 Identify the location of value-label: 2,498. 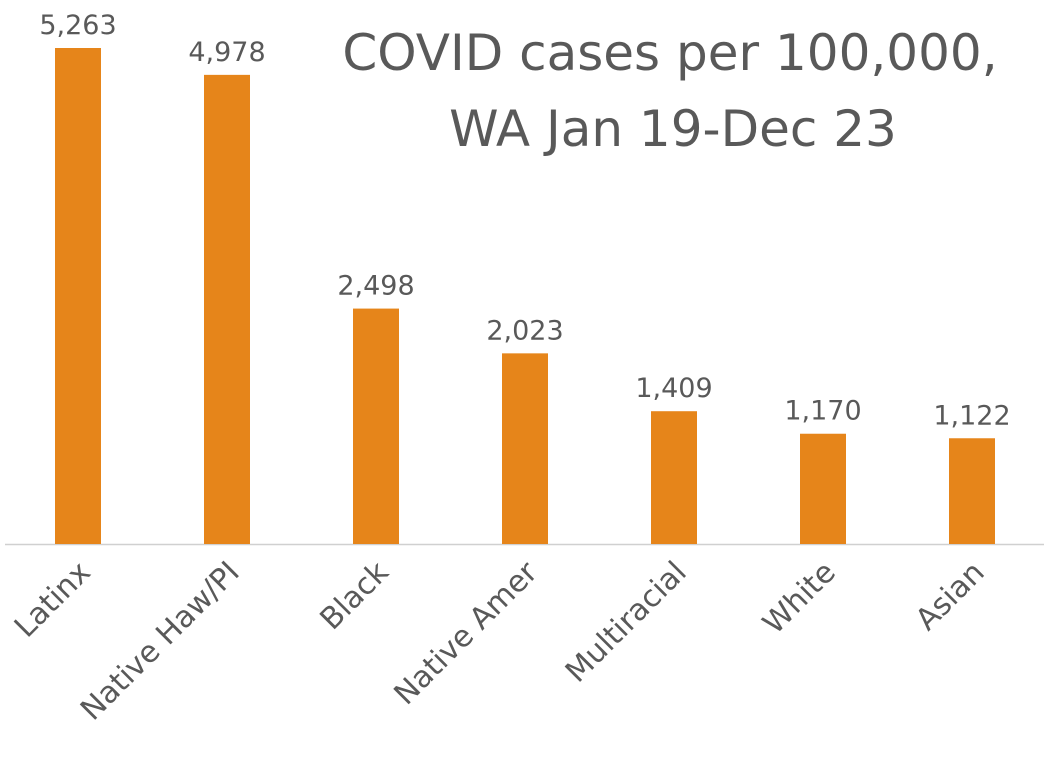
(375, 286).